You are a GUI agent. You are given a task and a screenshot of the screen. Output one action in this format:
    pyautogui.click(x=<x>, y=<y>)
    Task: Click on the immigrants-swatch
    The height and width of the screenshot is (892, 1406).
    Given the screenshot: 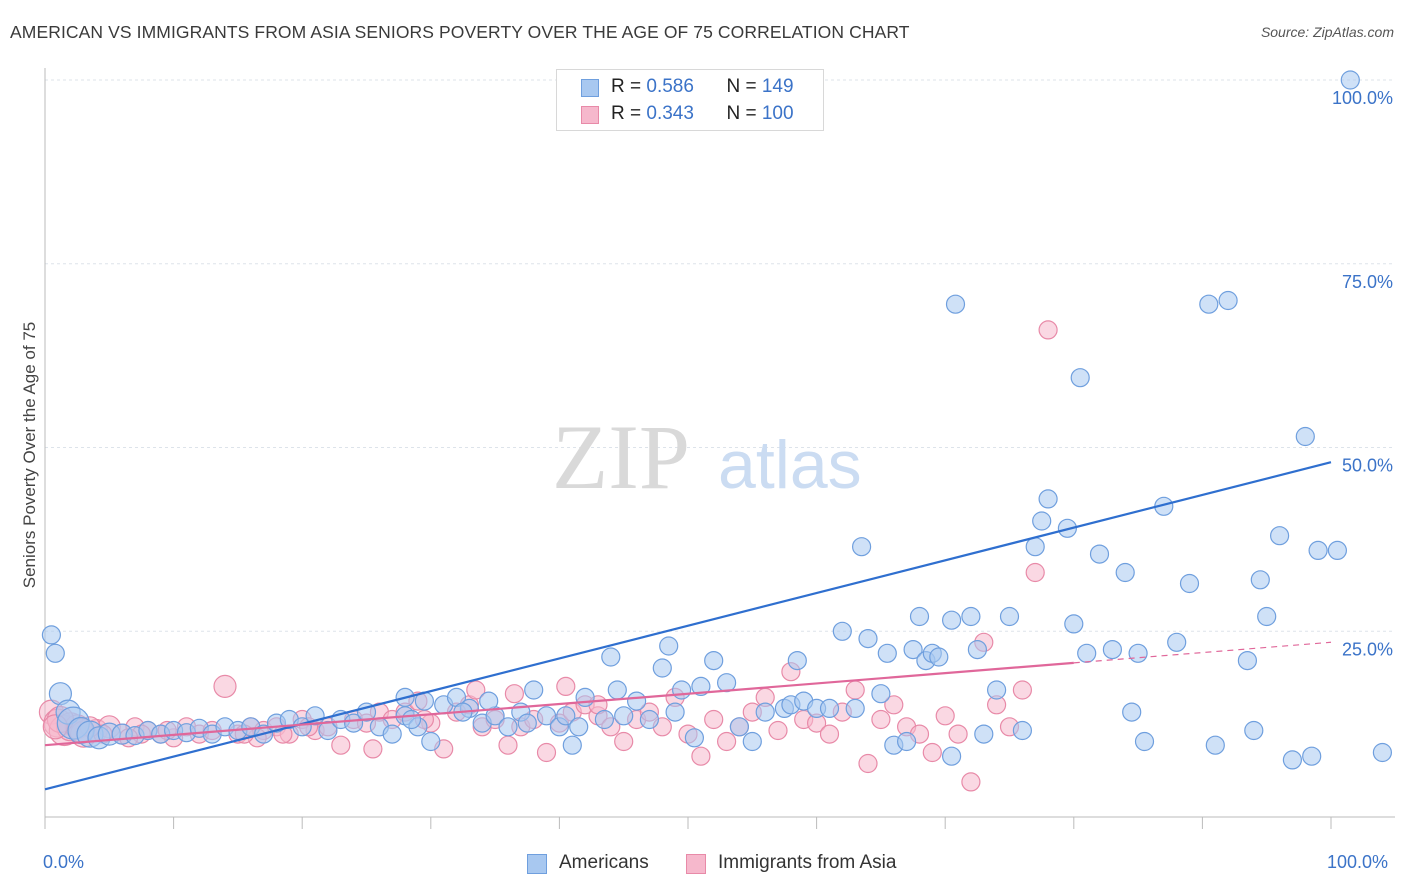 What is the action you would take?
    pyautogui.click(x=590, y=115)
    